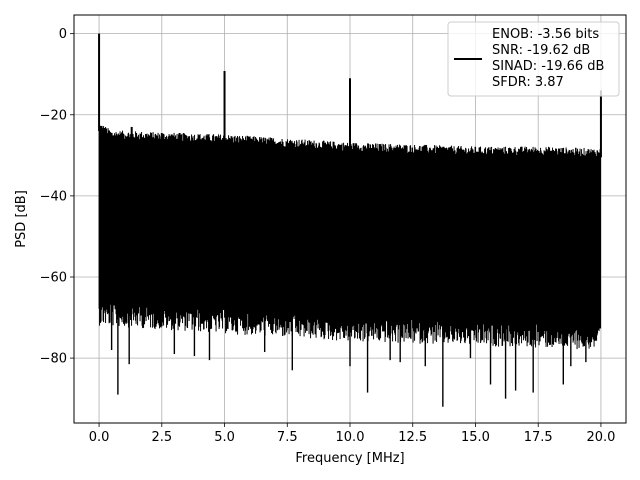  What do you see at coordinates (412, 437) in the screenshot?
I see `x-tick-label: 12.5` at bounding box center [412, 437].